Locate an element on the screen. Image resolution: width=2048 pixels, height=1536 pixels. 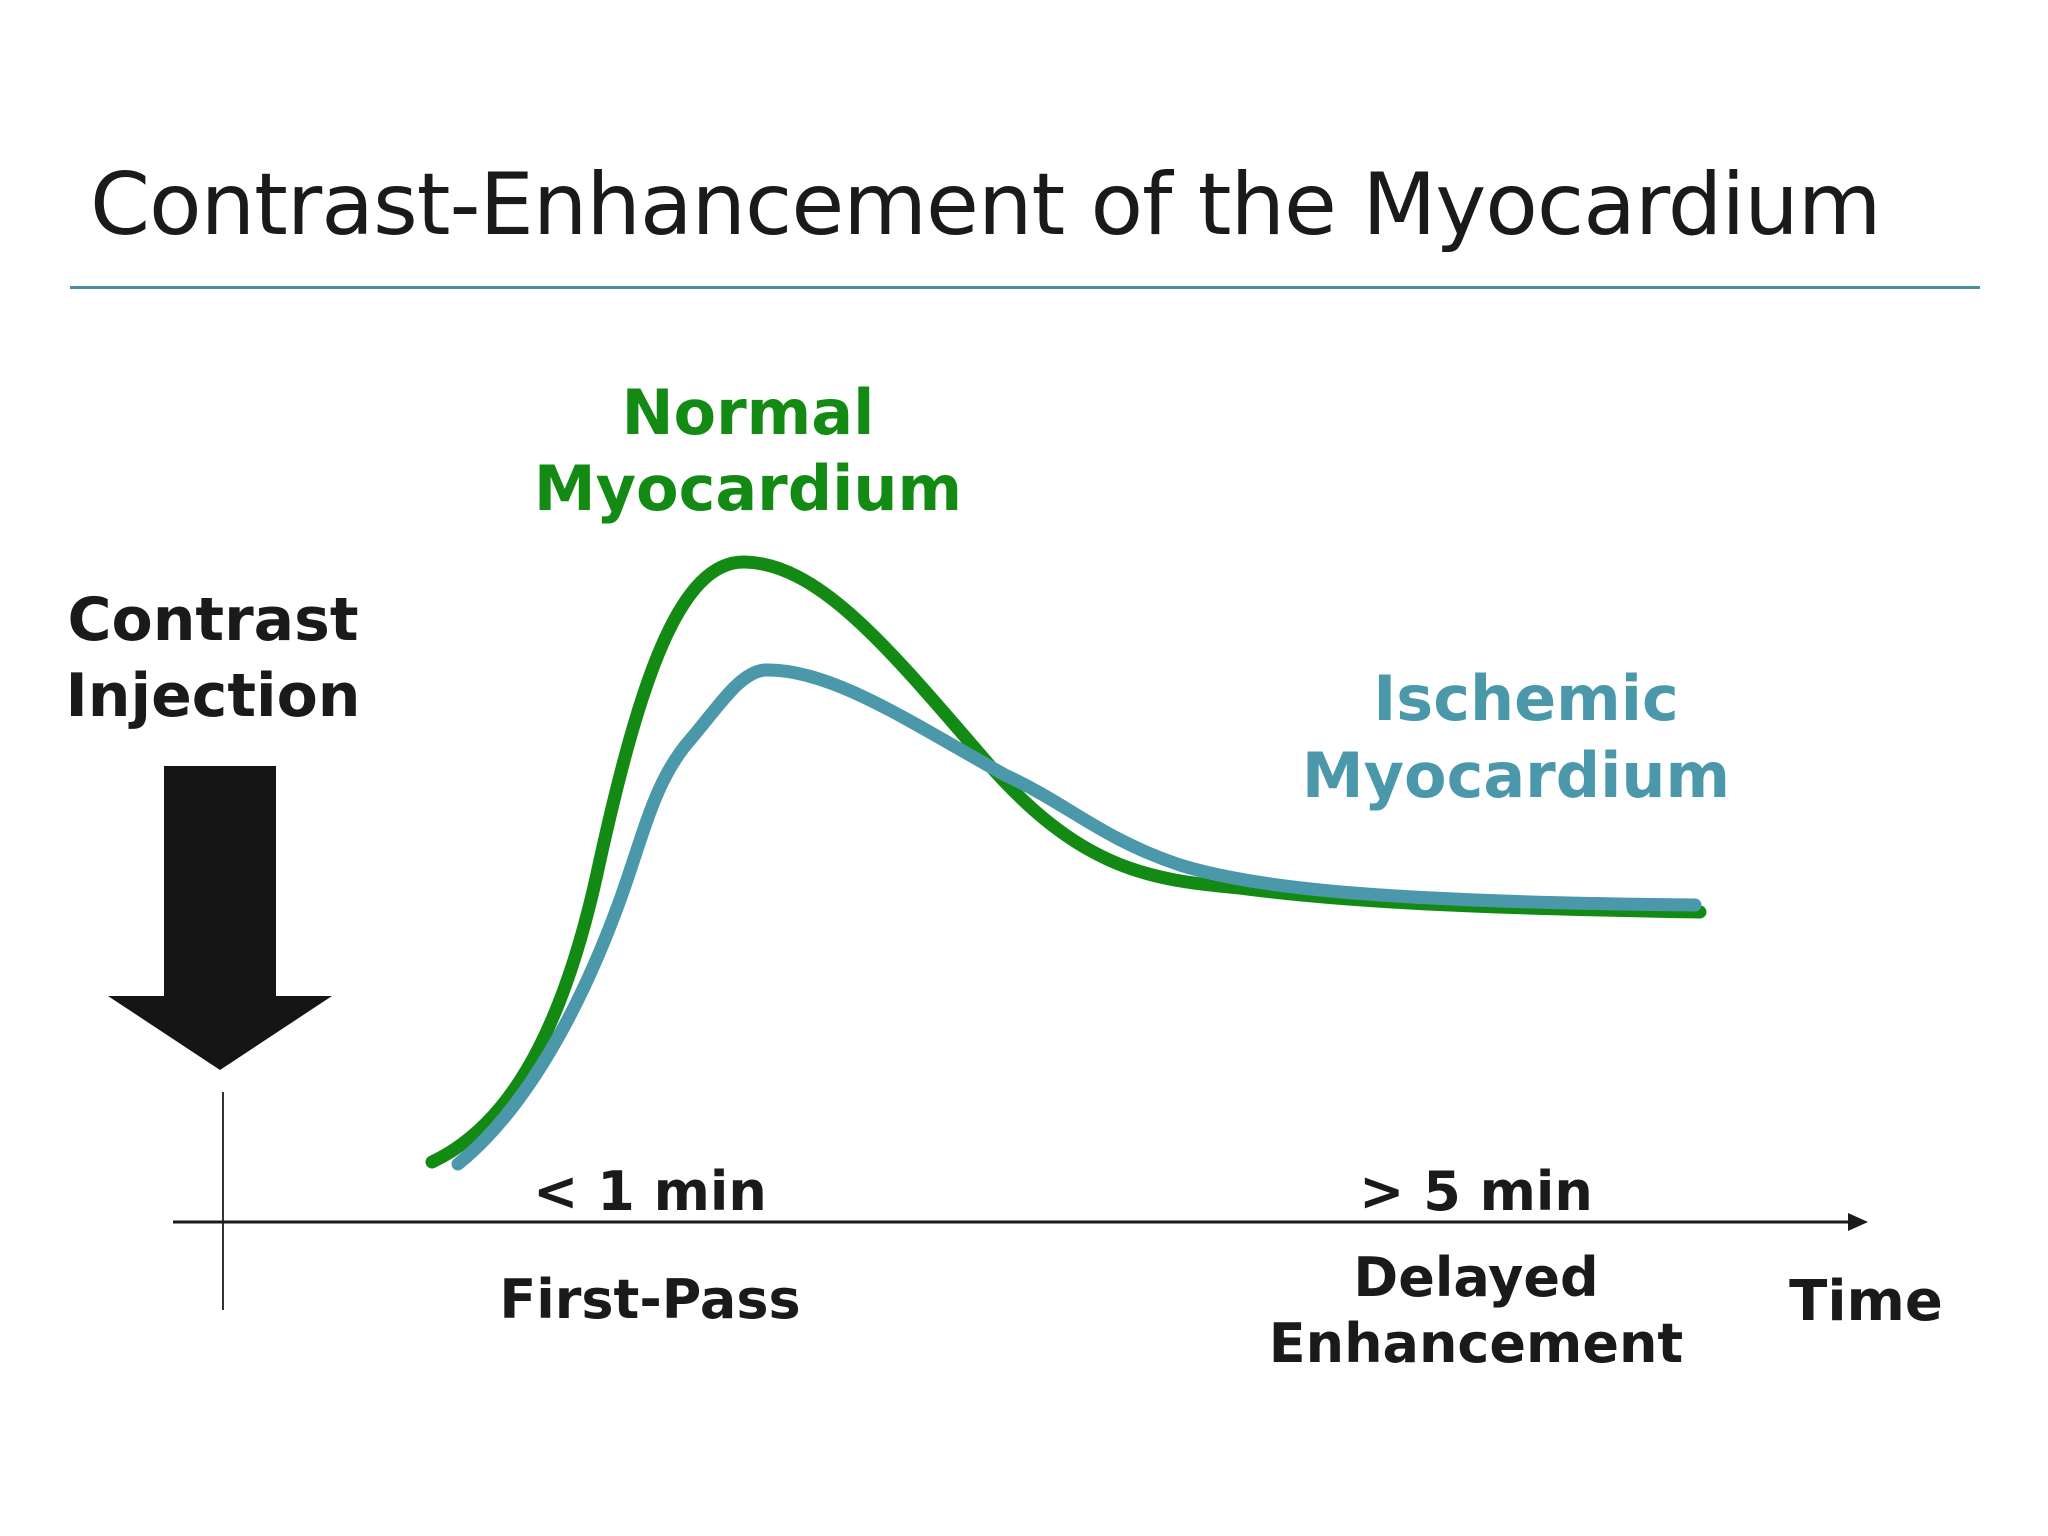
delayed-label-line2: Enhancement is located at coordinates (1476, 1343).